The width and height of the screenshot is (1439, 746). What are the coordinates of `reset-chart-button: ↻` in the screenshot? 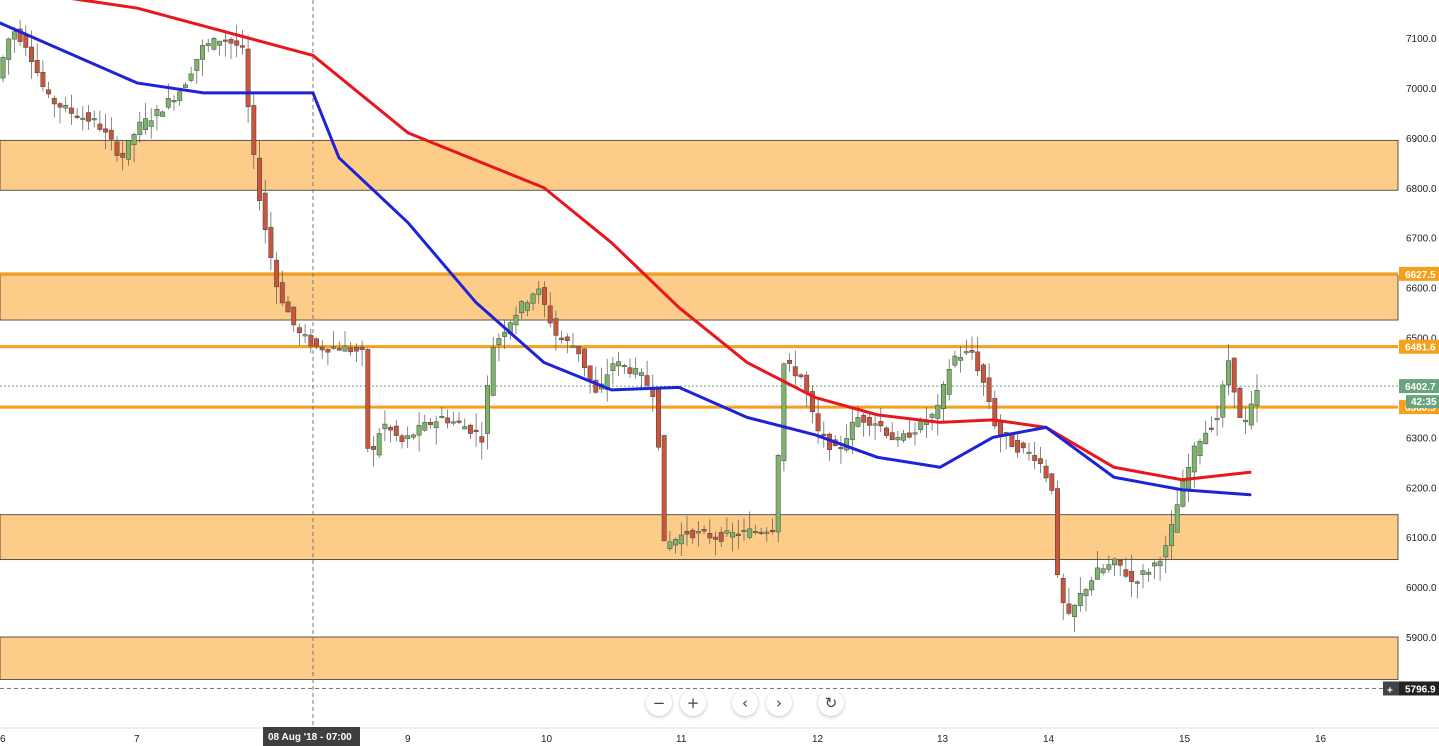 It's located at (831, 703).